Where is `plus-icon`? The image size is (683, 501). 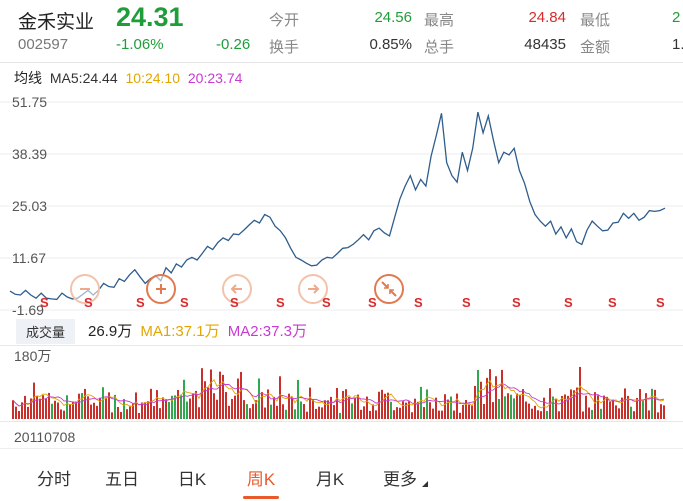 plus-icon is located at coordinates (161, 289).